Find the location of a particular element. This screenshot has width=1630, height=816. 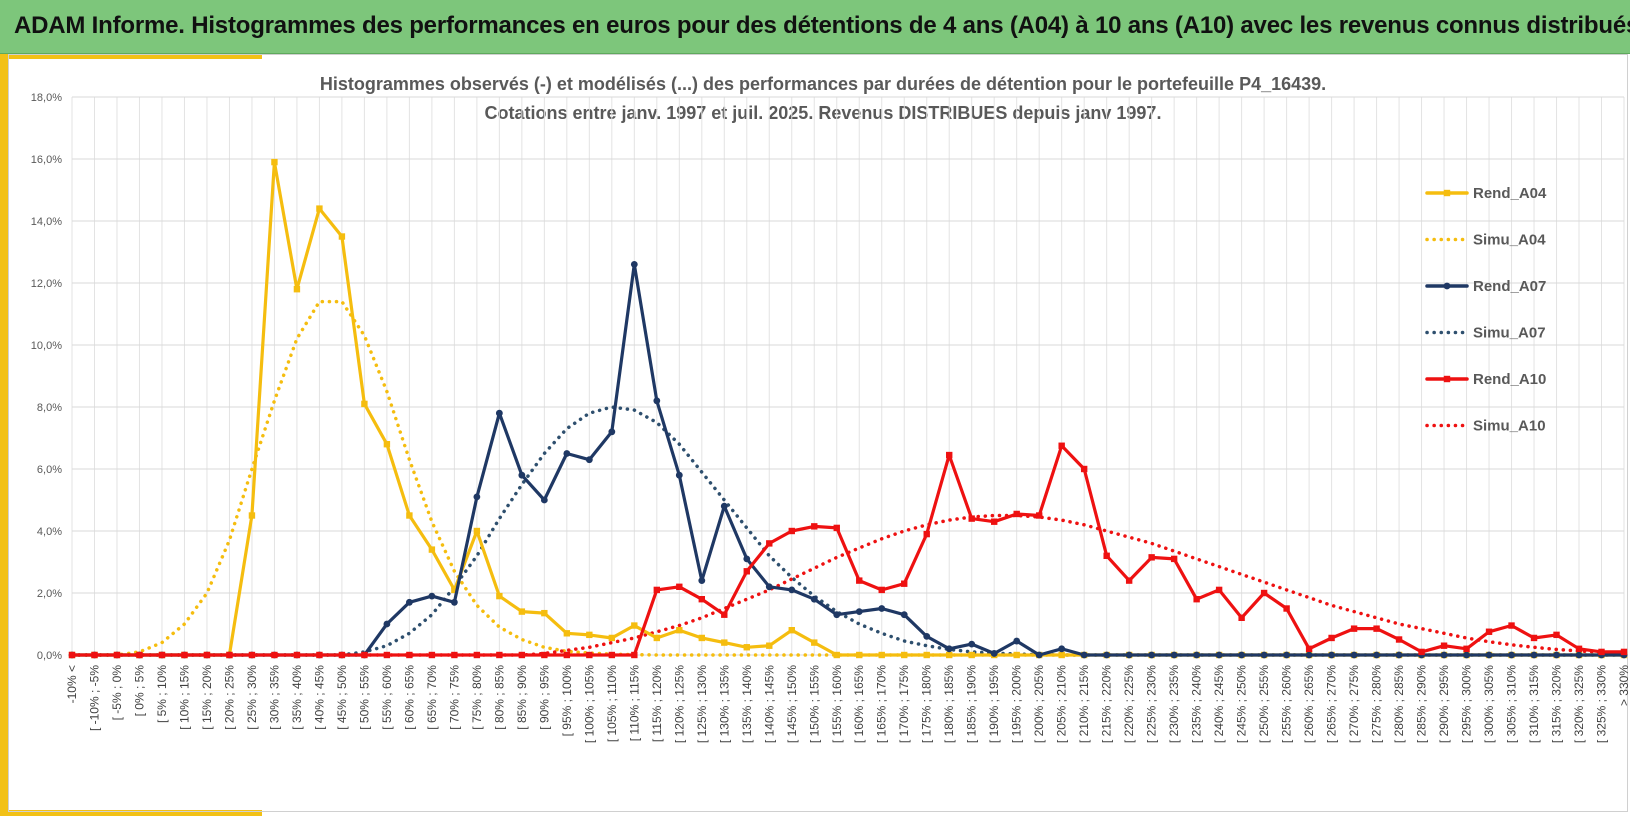

x-tick-label: [ 240% ; 245% is located at coordinates (1219, 704).